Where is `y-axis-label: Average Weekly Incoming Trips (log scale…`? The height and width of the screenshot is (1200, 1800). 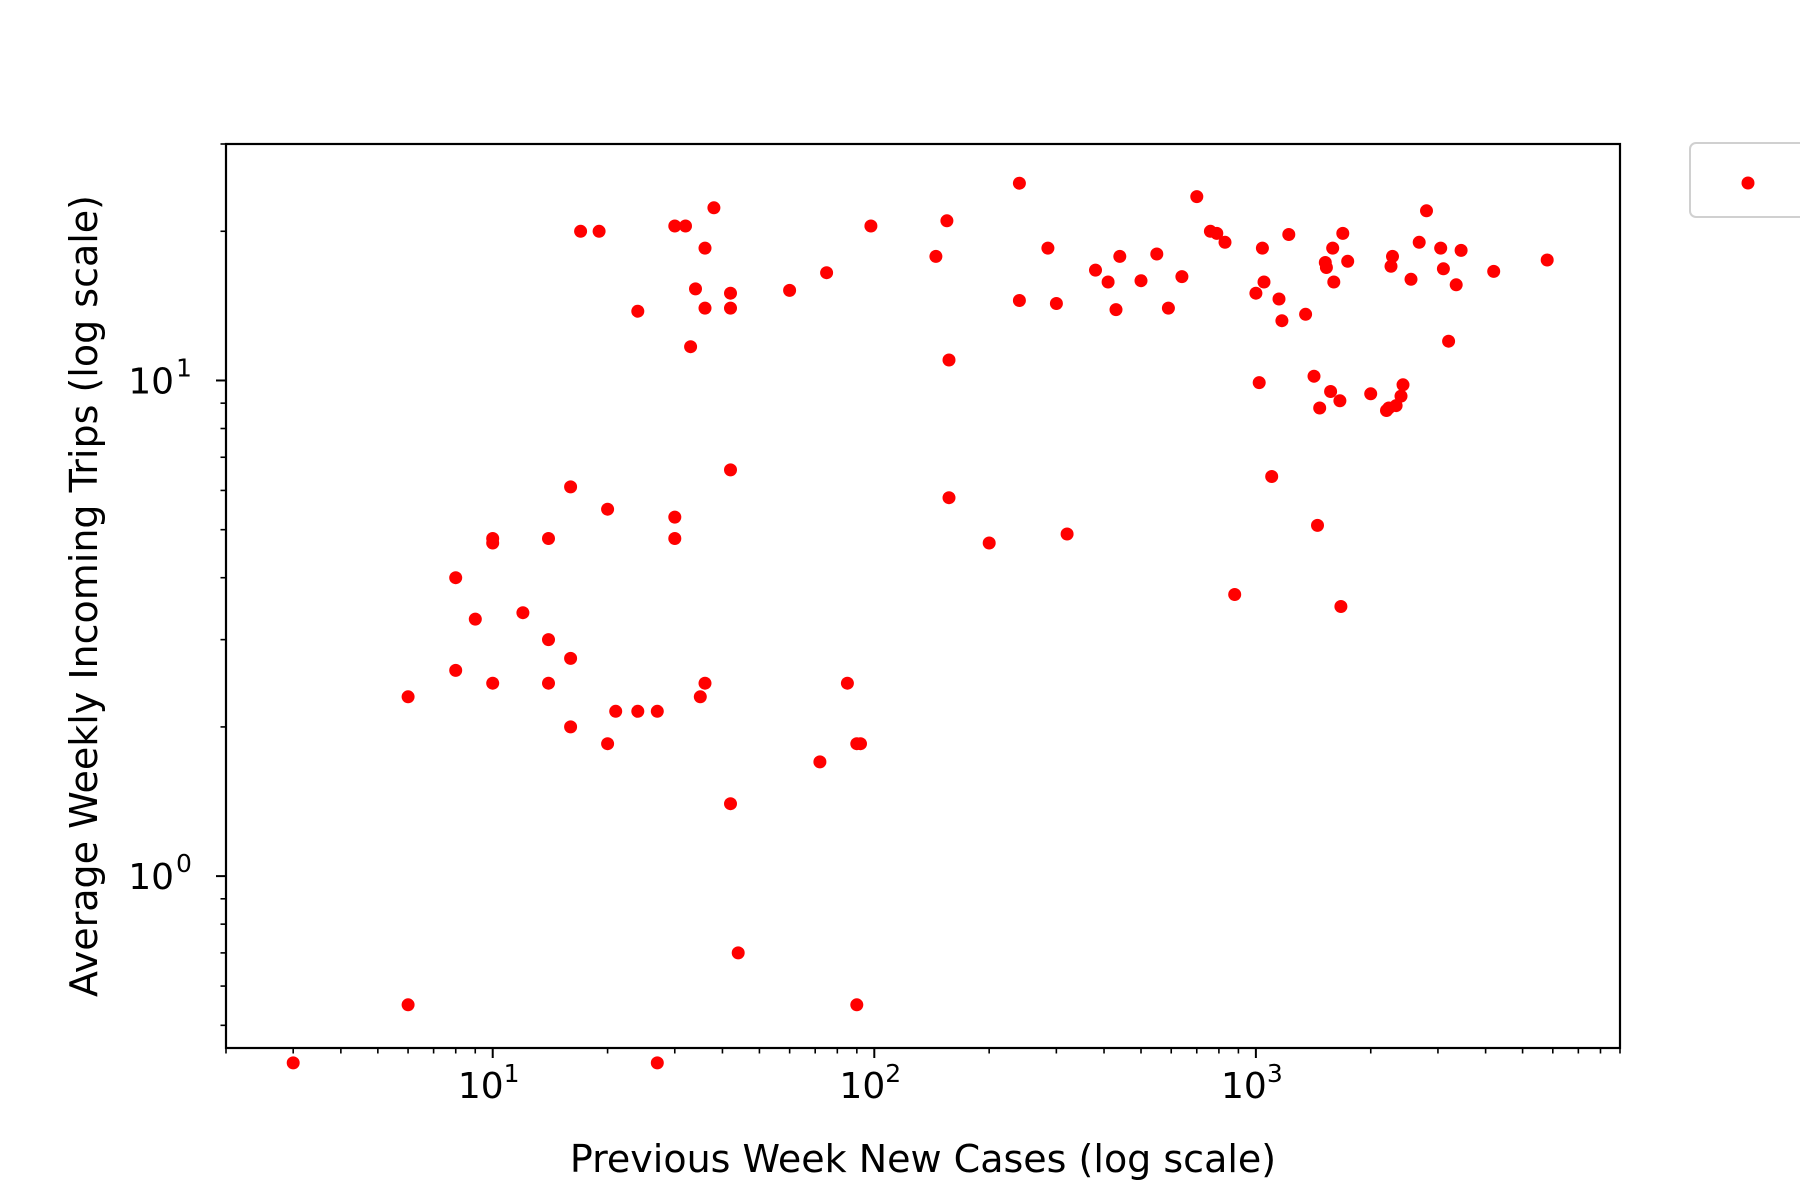
y-axis-label: Average Weekly Incoming Trips (log scale… is located at coordinates (84, 596).